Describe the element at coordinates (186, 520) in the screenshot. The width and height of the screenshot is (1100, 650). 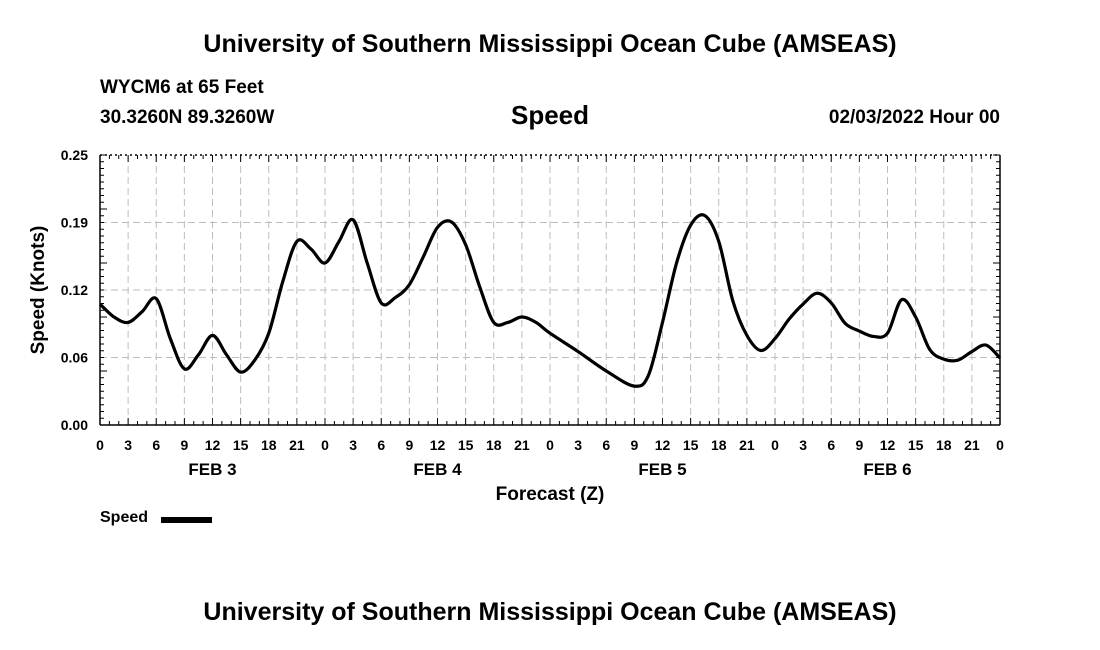
I see `legend-line-swatch` at that location.